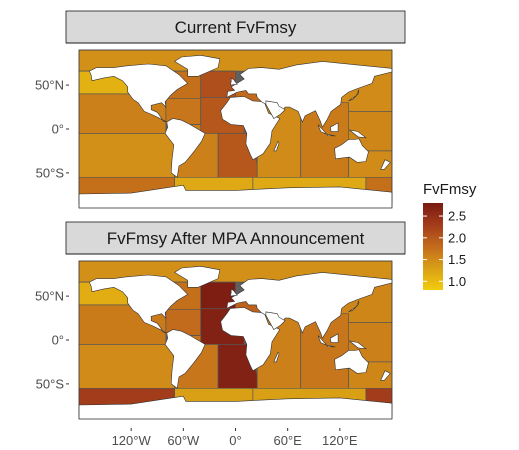 This screenshot has width=519, height=450. Describe the element at coordinates (457, 216) in the screenshot. I see `legend-label: 2.5` at that location.